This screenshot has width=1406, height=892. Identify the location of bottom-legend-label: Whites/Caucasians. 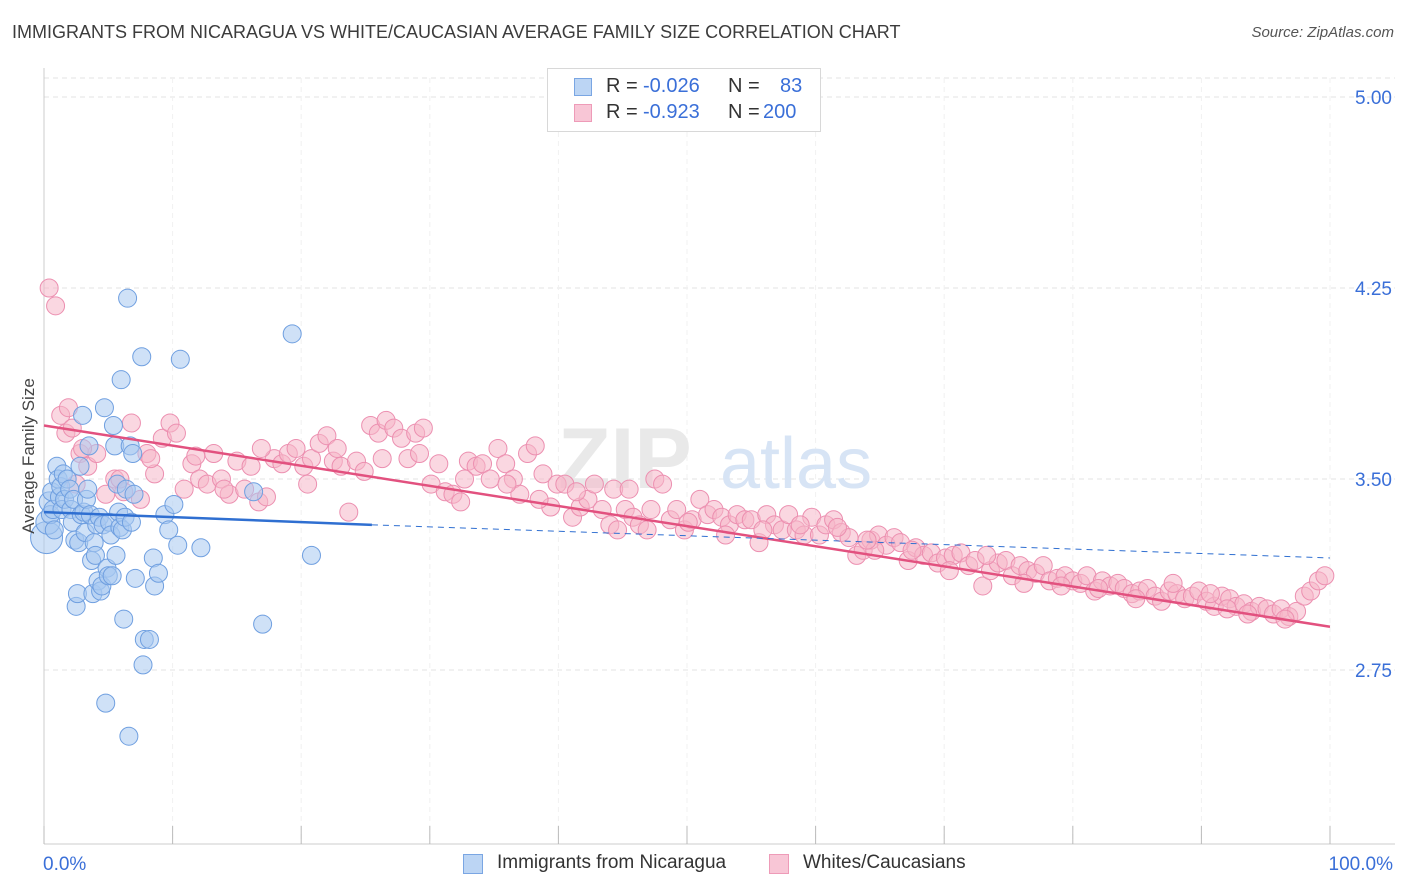
(884, 862).